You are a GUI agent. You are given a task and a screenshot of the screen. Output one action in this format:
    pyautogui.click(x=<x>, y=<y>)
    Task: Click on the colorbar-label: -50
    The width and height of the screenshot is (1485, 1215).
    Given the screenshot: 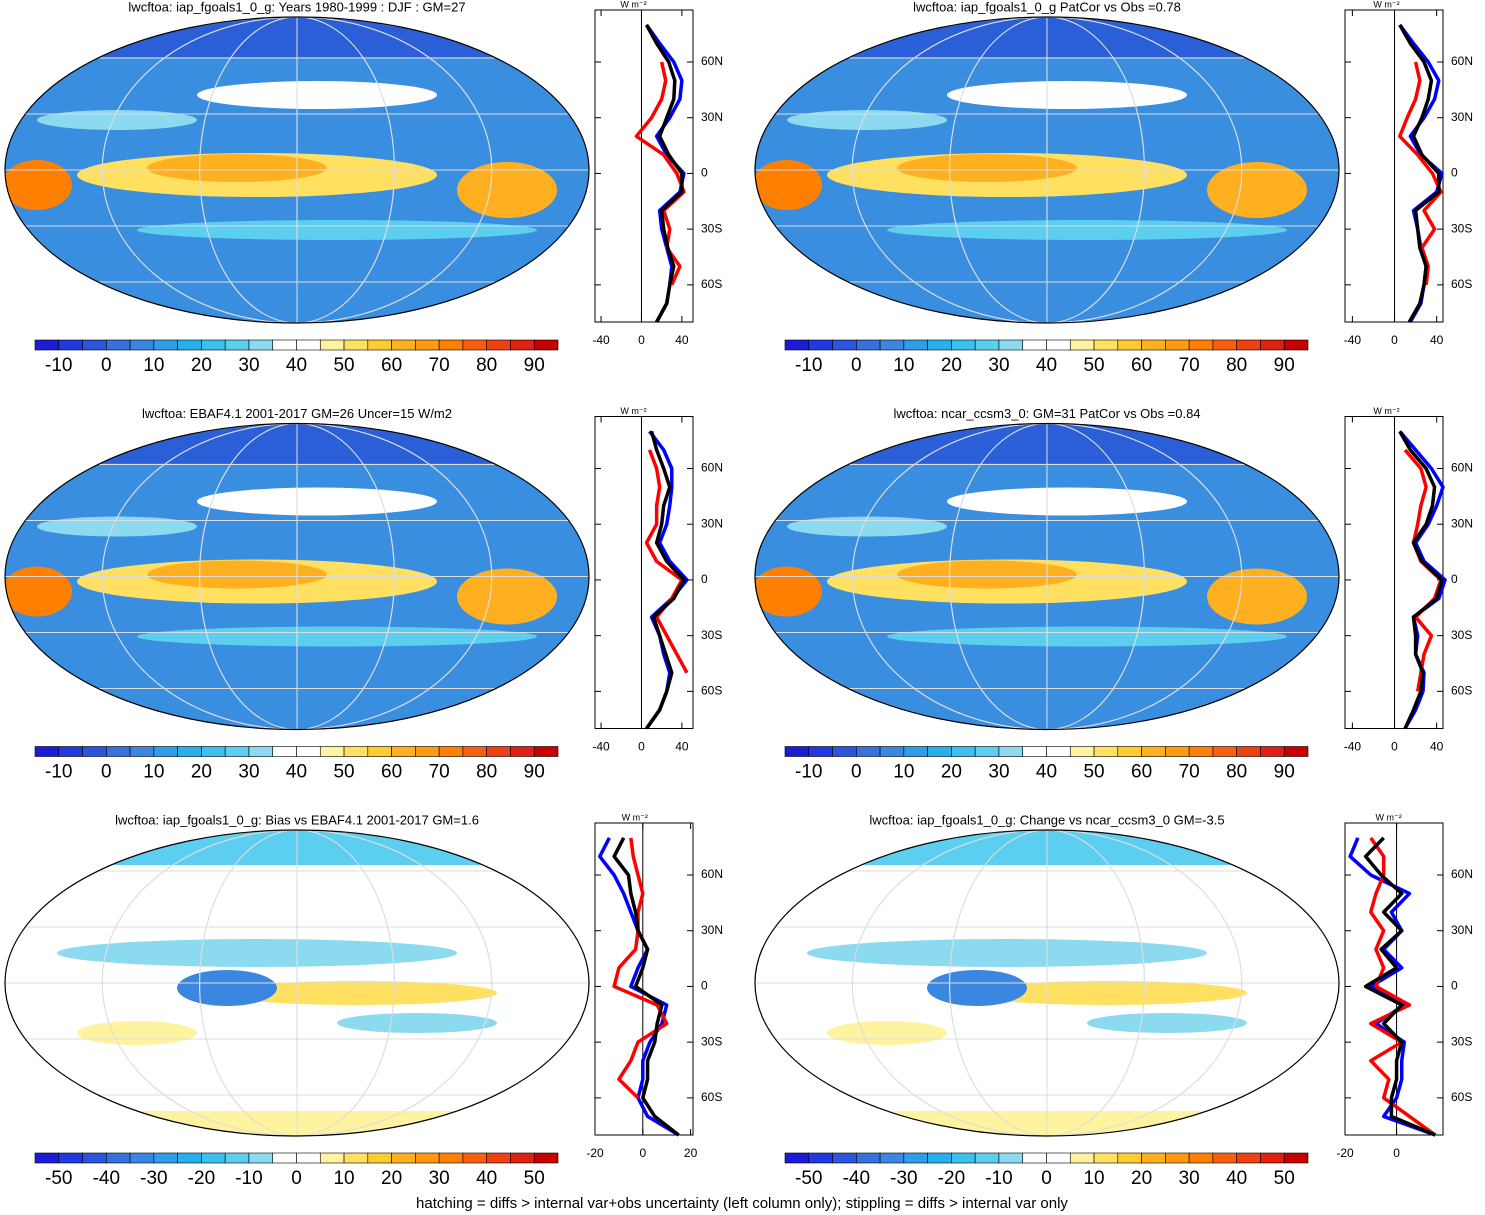 What is the action you would take?
    pyautogui.click(x=58, y=1178)
    